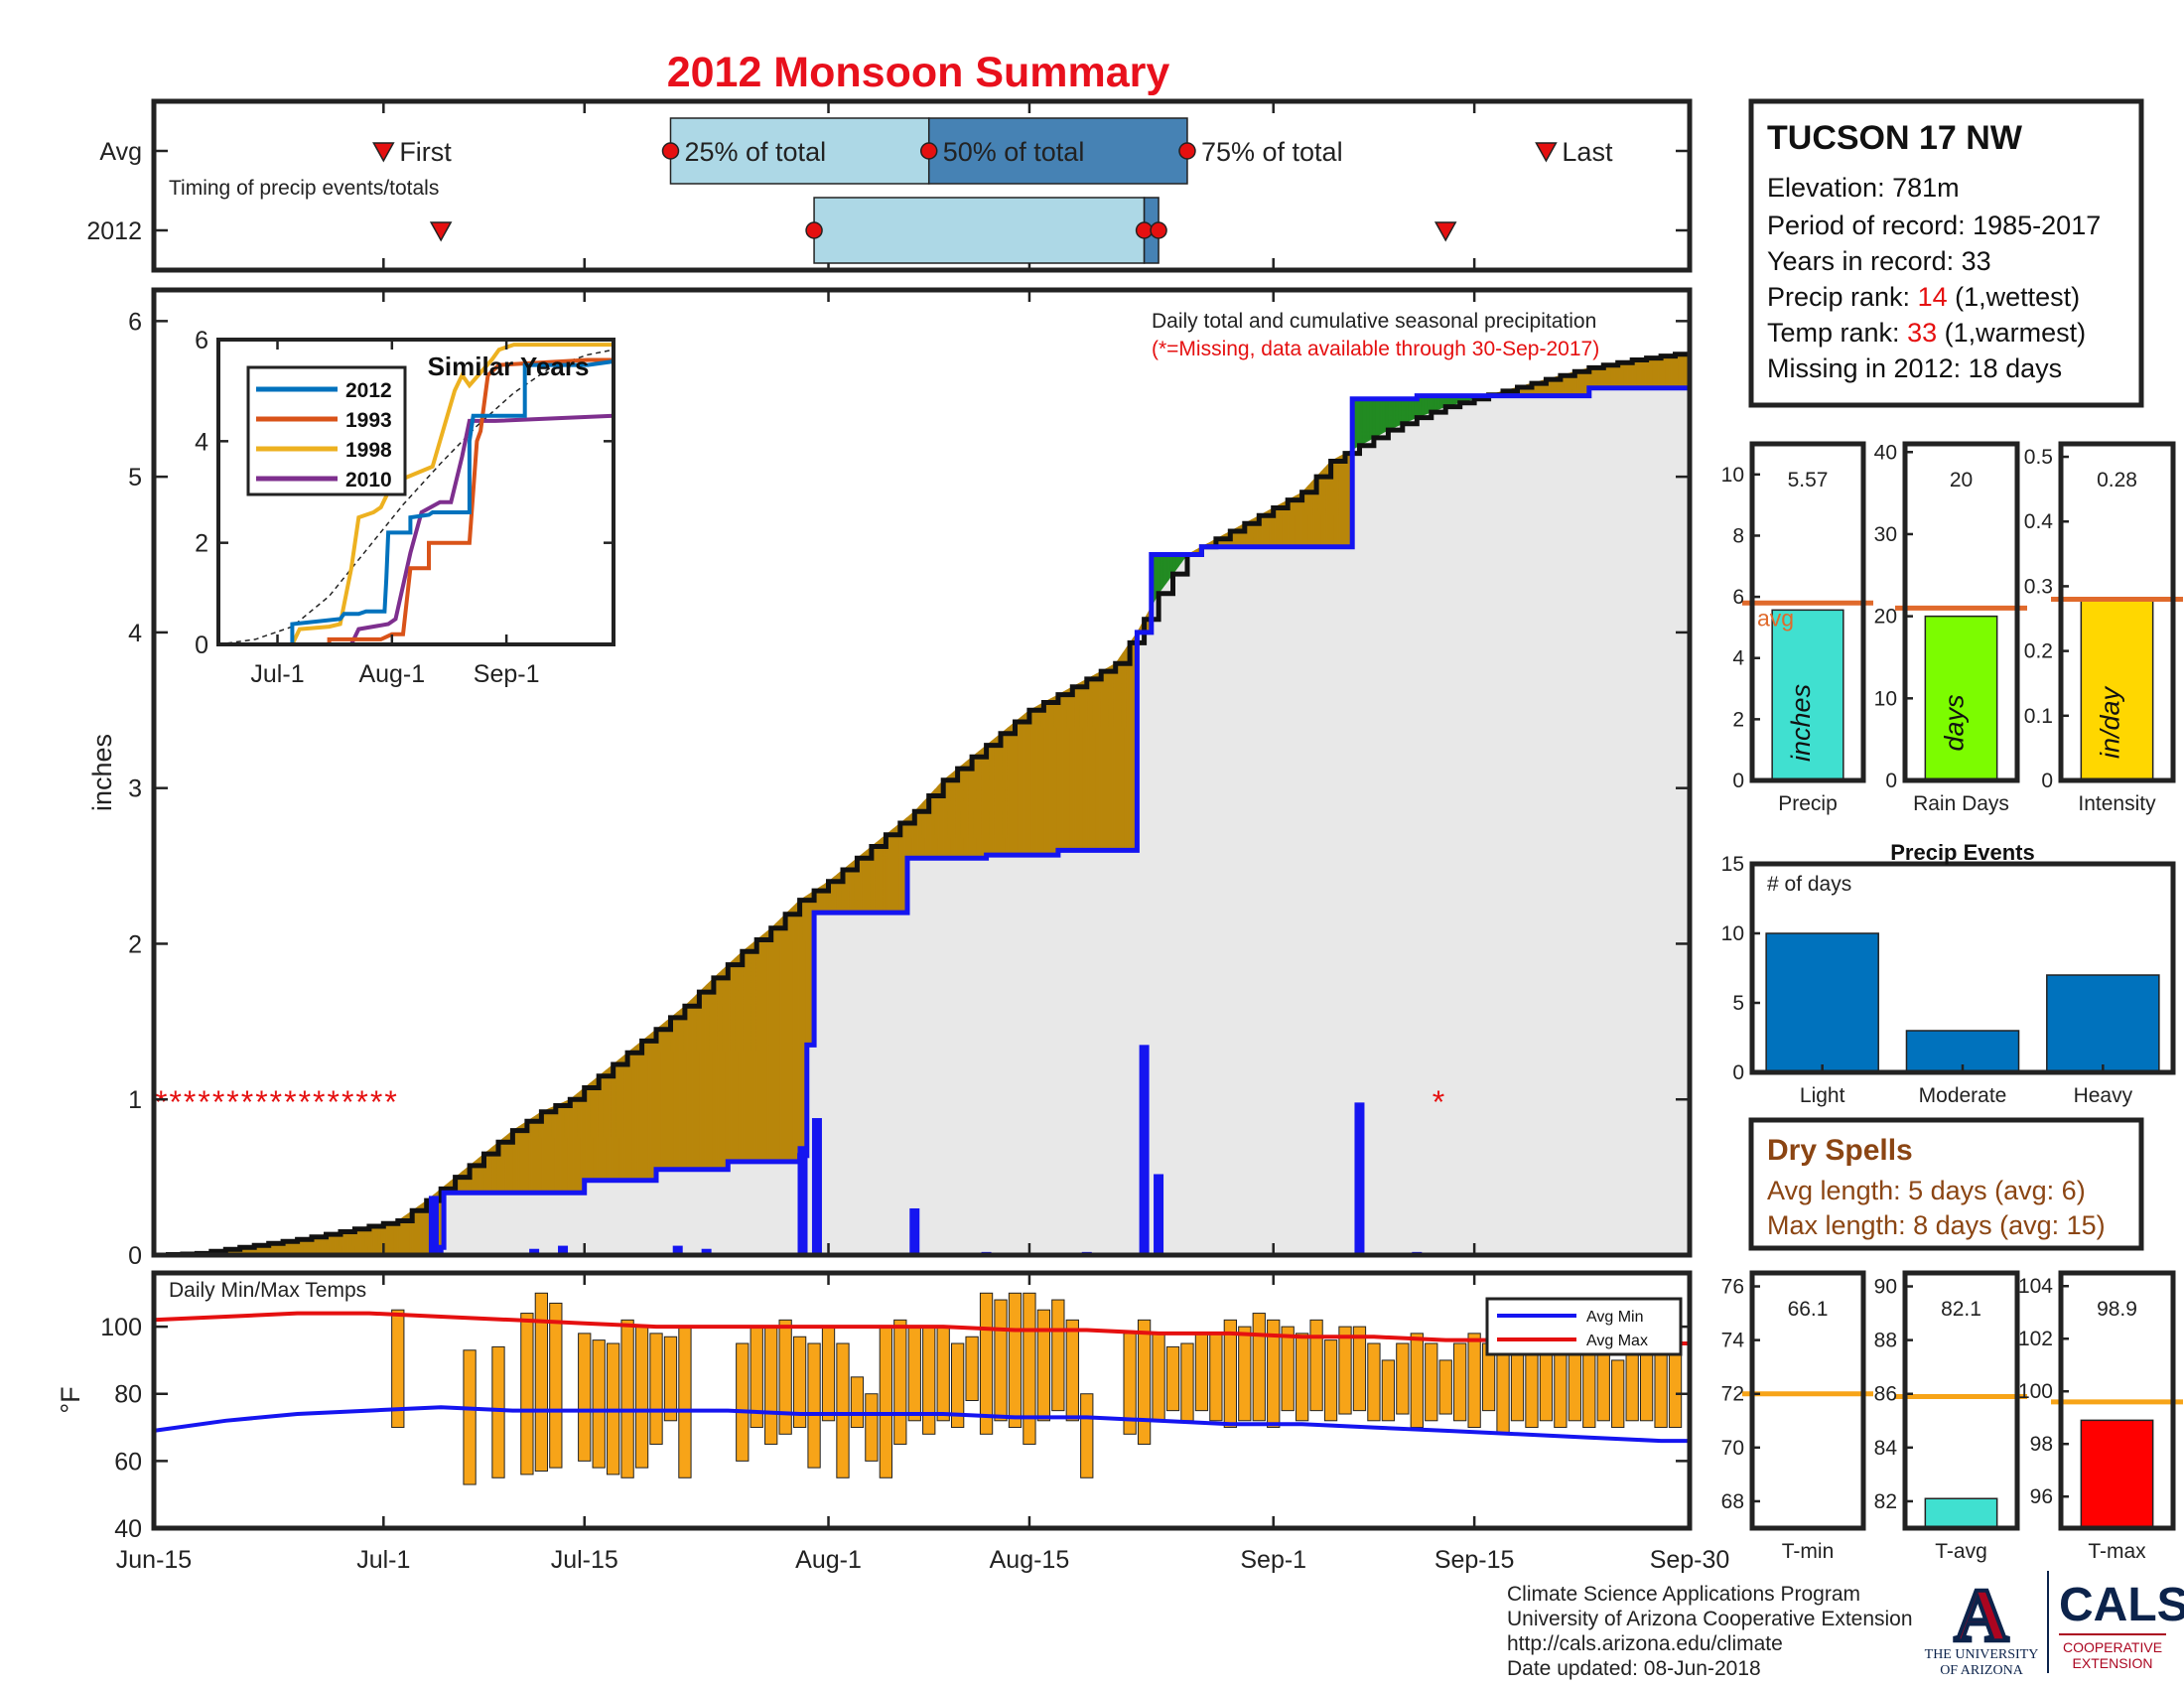 The width and height of the screenshot is (2184, 1688). What do you see at coordinates (2117, 1309) in the screenshot?
I see `small-t-max-value: 98.9` at bounding box center [2117, 1309].